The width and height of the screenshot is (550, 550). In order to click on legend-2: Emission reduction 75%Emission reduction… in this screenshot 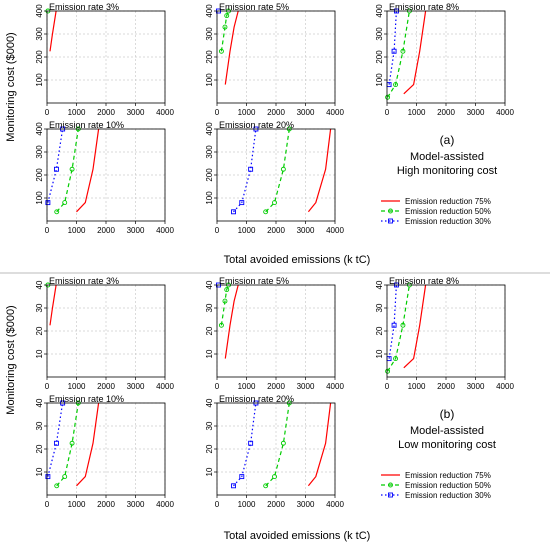, I will do `click(436, 485)`.